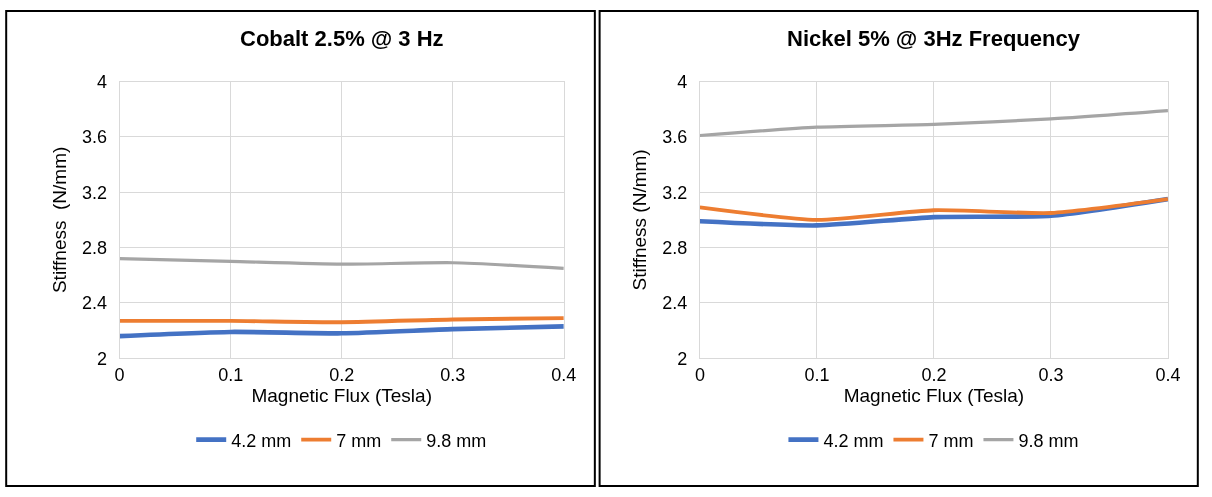  Describe the element at coordinates (934, 38) in the screenshot. I see `chart-title: Nickel 5% @ 3Hz Frequency` at that location.